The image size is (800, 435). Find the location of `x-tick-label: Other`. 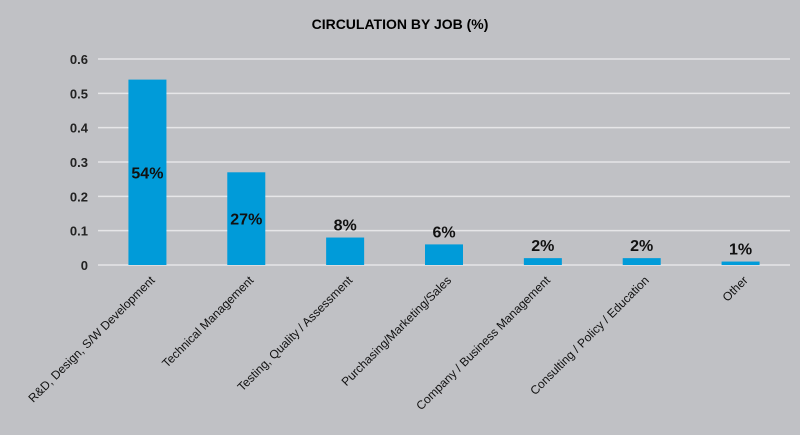

x-tick-label: Other is located at coordinates (735, 288).